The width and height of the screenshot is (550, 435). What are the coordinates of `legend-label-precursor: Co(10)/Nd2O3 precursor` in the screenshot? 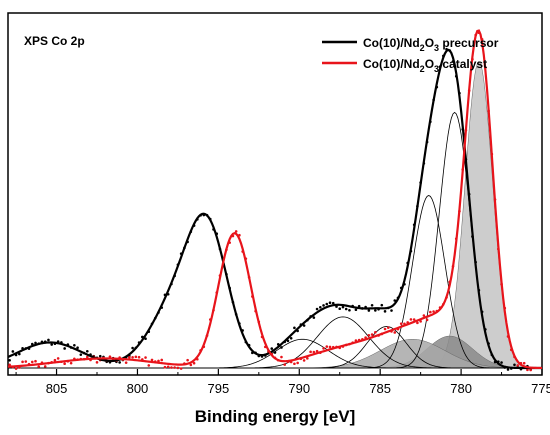 It's located at (431, 44).